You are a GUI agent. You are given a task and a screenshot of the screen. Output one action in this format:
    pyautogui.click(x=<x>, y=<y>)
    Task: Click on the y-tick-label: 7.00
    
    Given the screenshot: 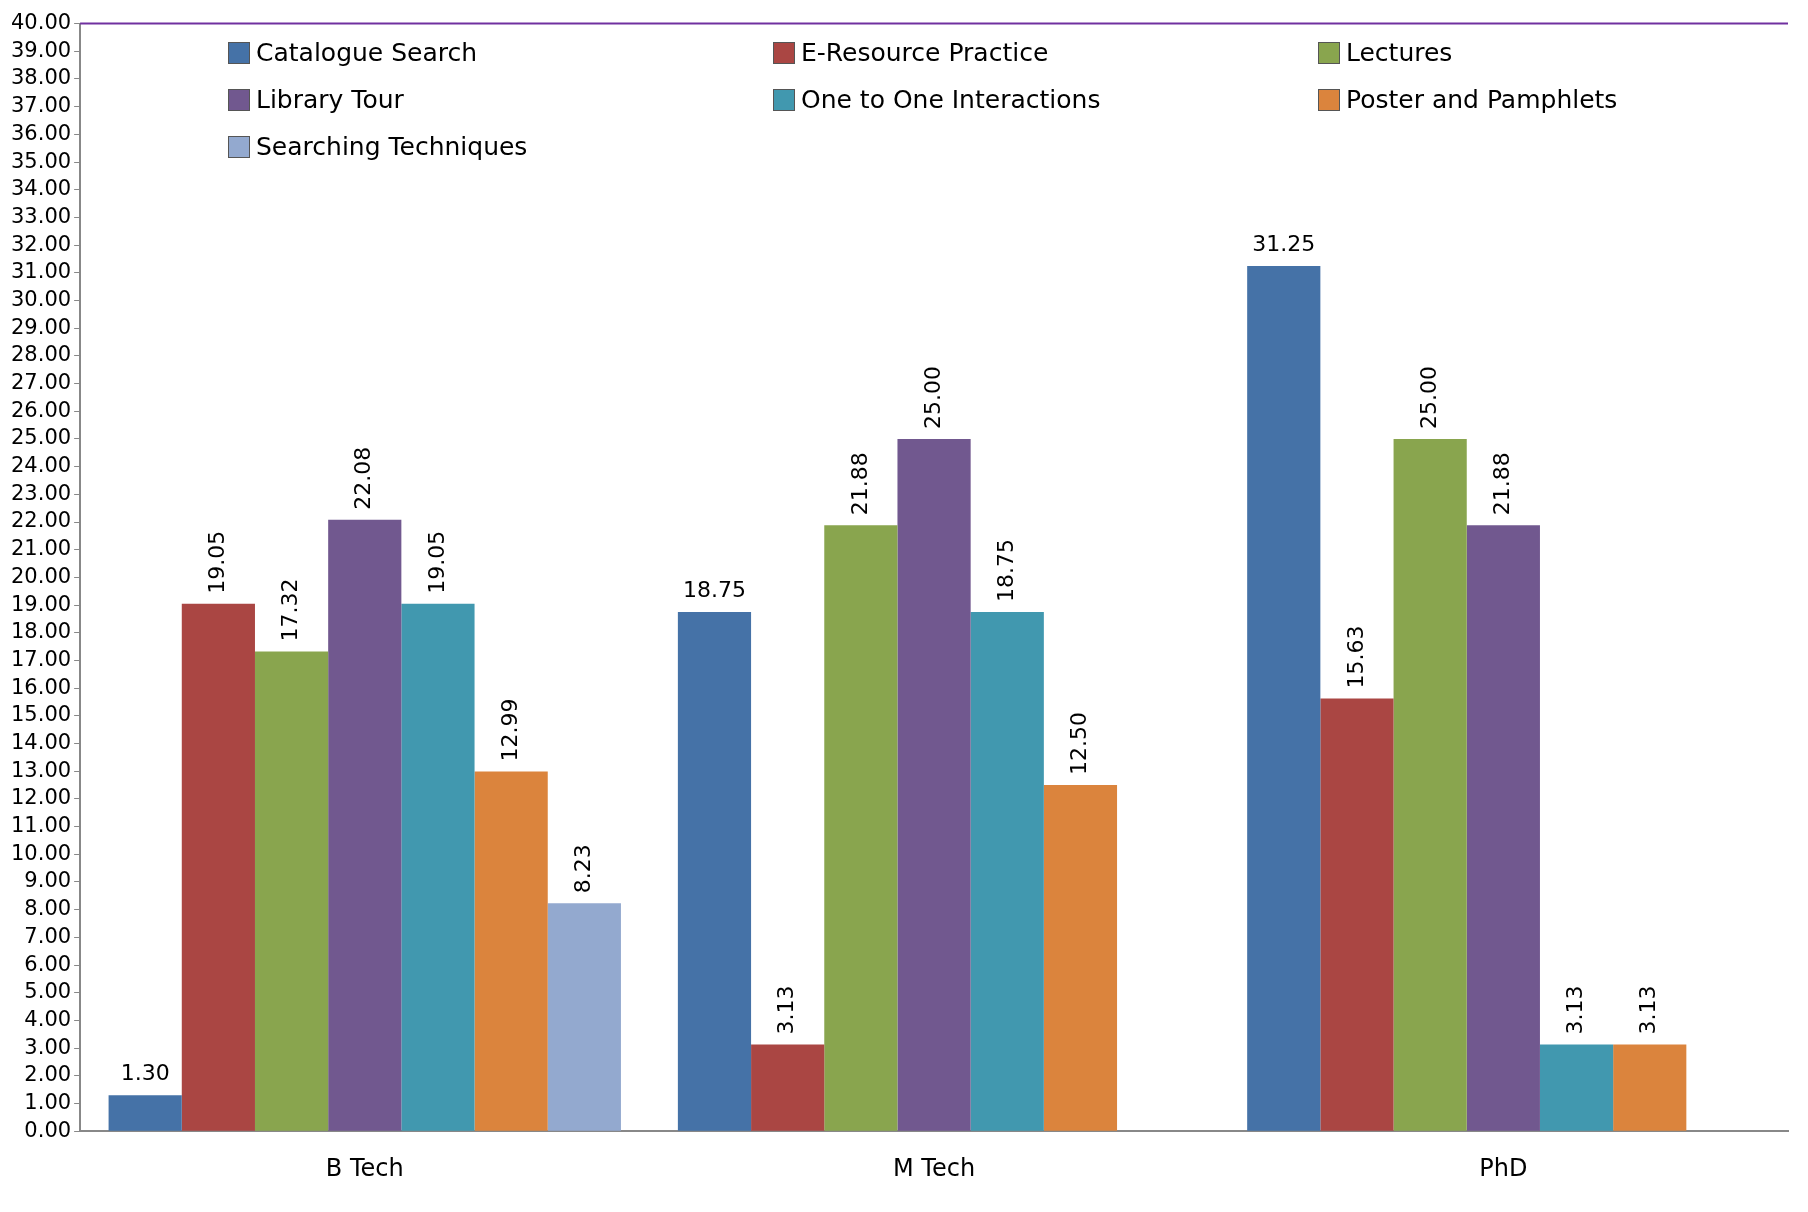 What is the action you would take?
    pyautogui.click(x=48, y=935)
    